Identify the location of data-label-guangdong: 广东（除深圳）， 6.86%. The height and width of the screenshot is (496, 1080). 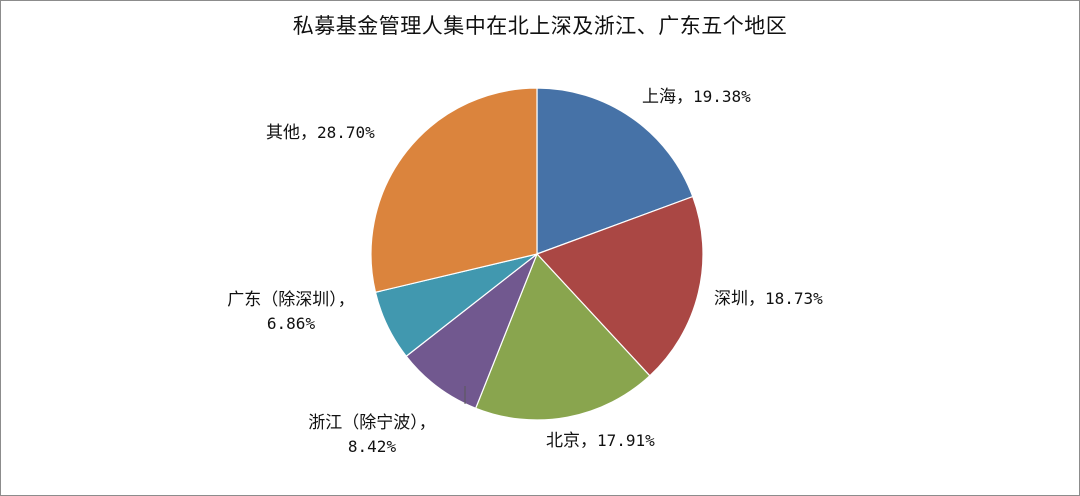
(291, 312).